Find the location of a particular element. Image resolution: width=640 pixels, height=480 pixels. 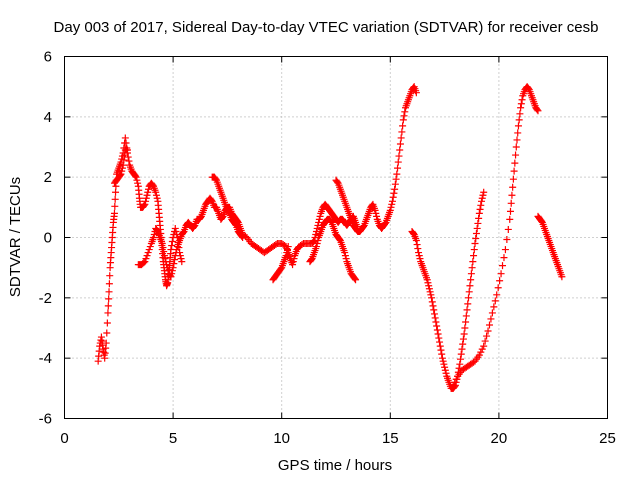

x-tick-label: 5 is located at coordinates (173, 438).